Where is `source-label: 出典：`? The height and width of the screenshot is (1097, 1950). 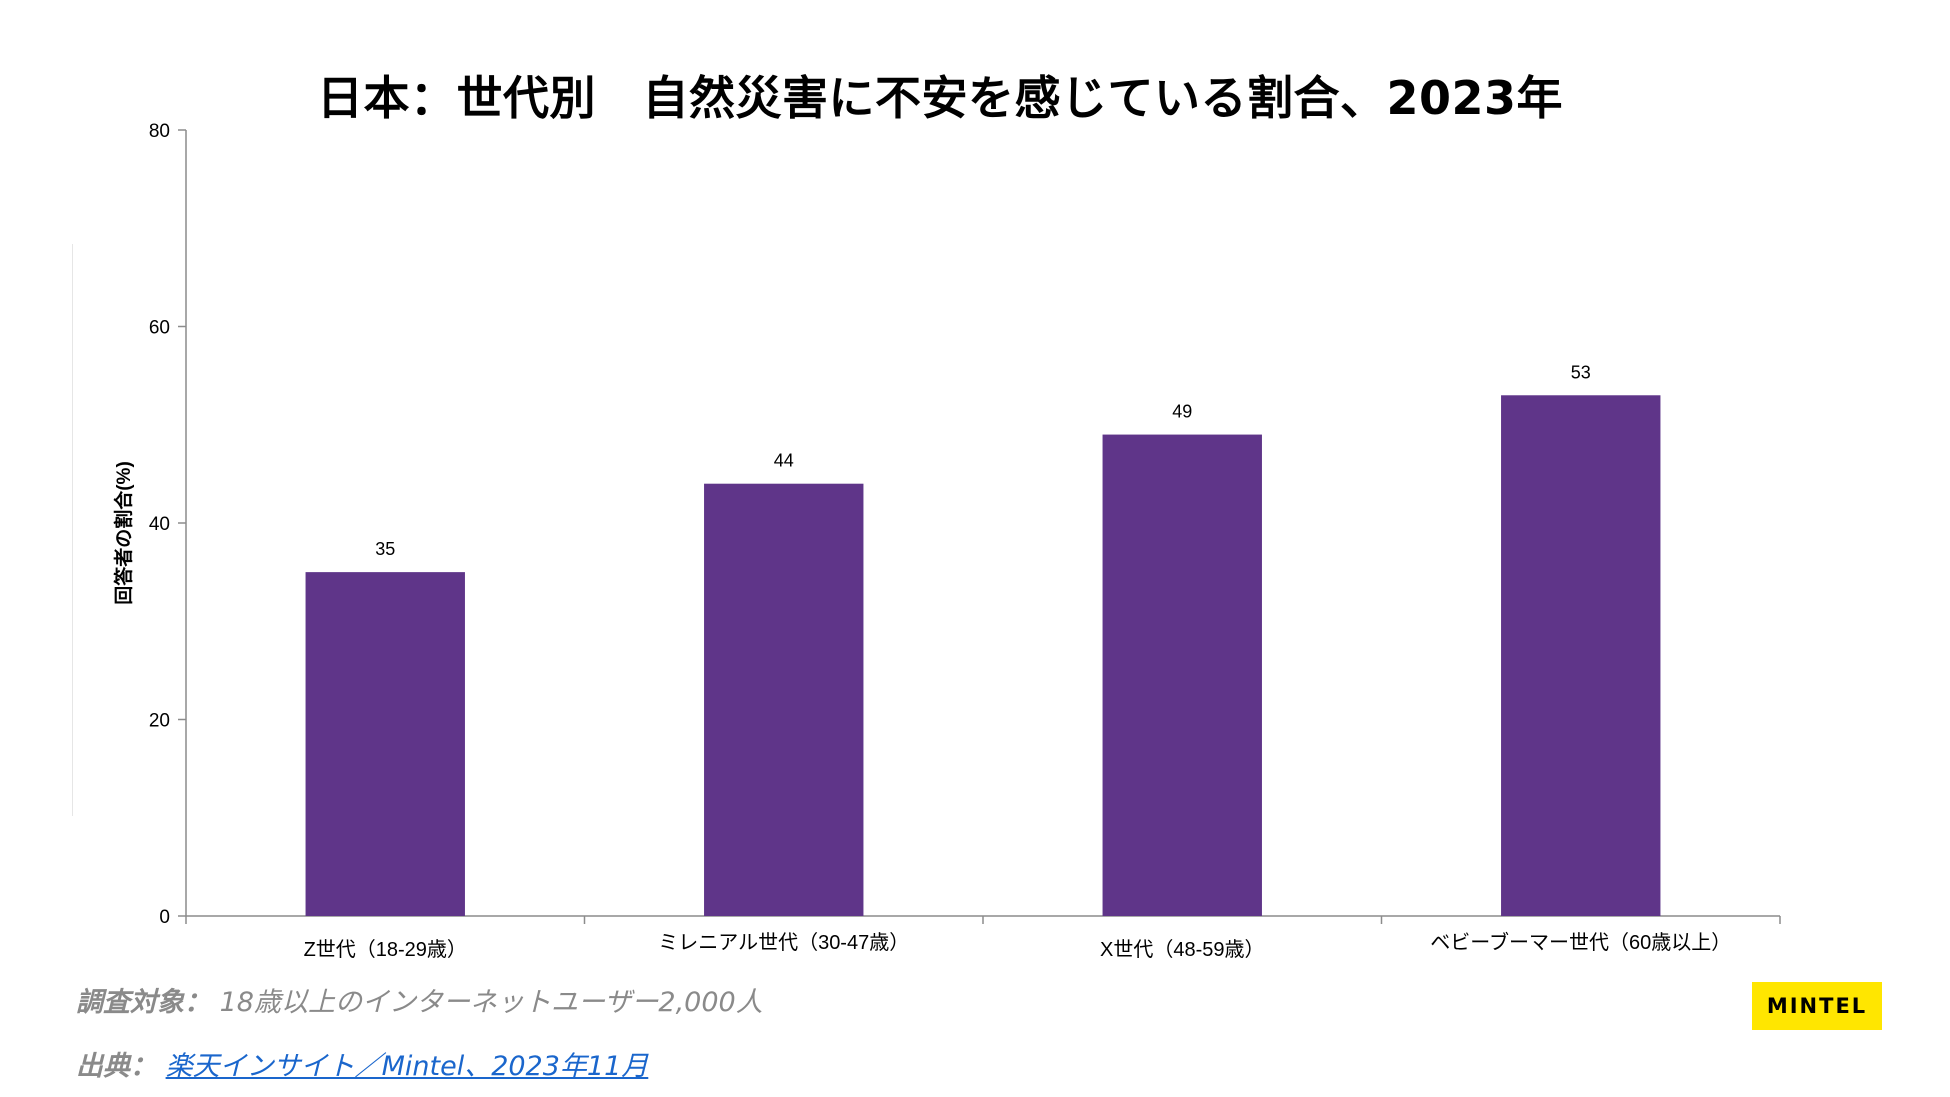 source-label: 出典： is located at coordinates (116, 1066).